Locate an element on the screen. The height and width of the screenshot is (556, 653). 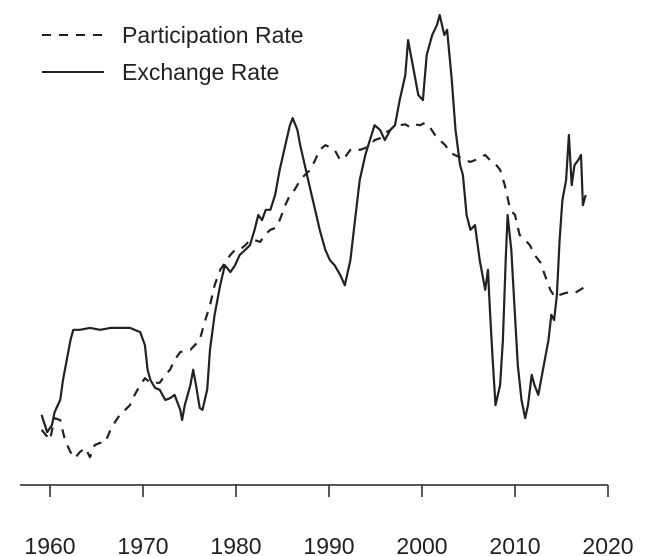
x-tick-label: 2010 is located at coordinates (514, 544).